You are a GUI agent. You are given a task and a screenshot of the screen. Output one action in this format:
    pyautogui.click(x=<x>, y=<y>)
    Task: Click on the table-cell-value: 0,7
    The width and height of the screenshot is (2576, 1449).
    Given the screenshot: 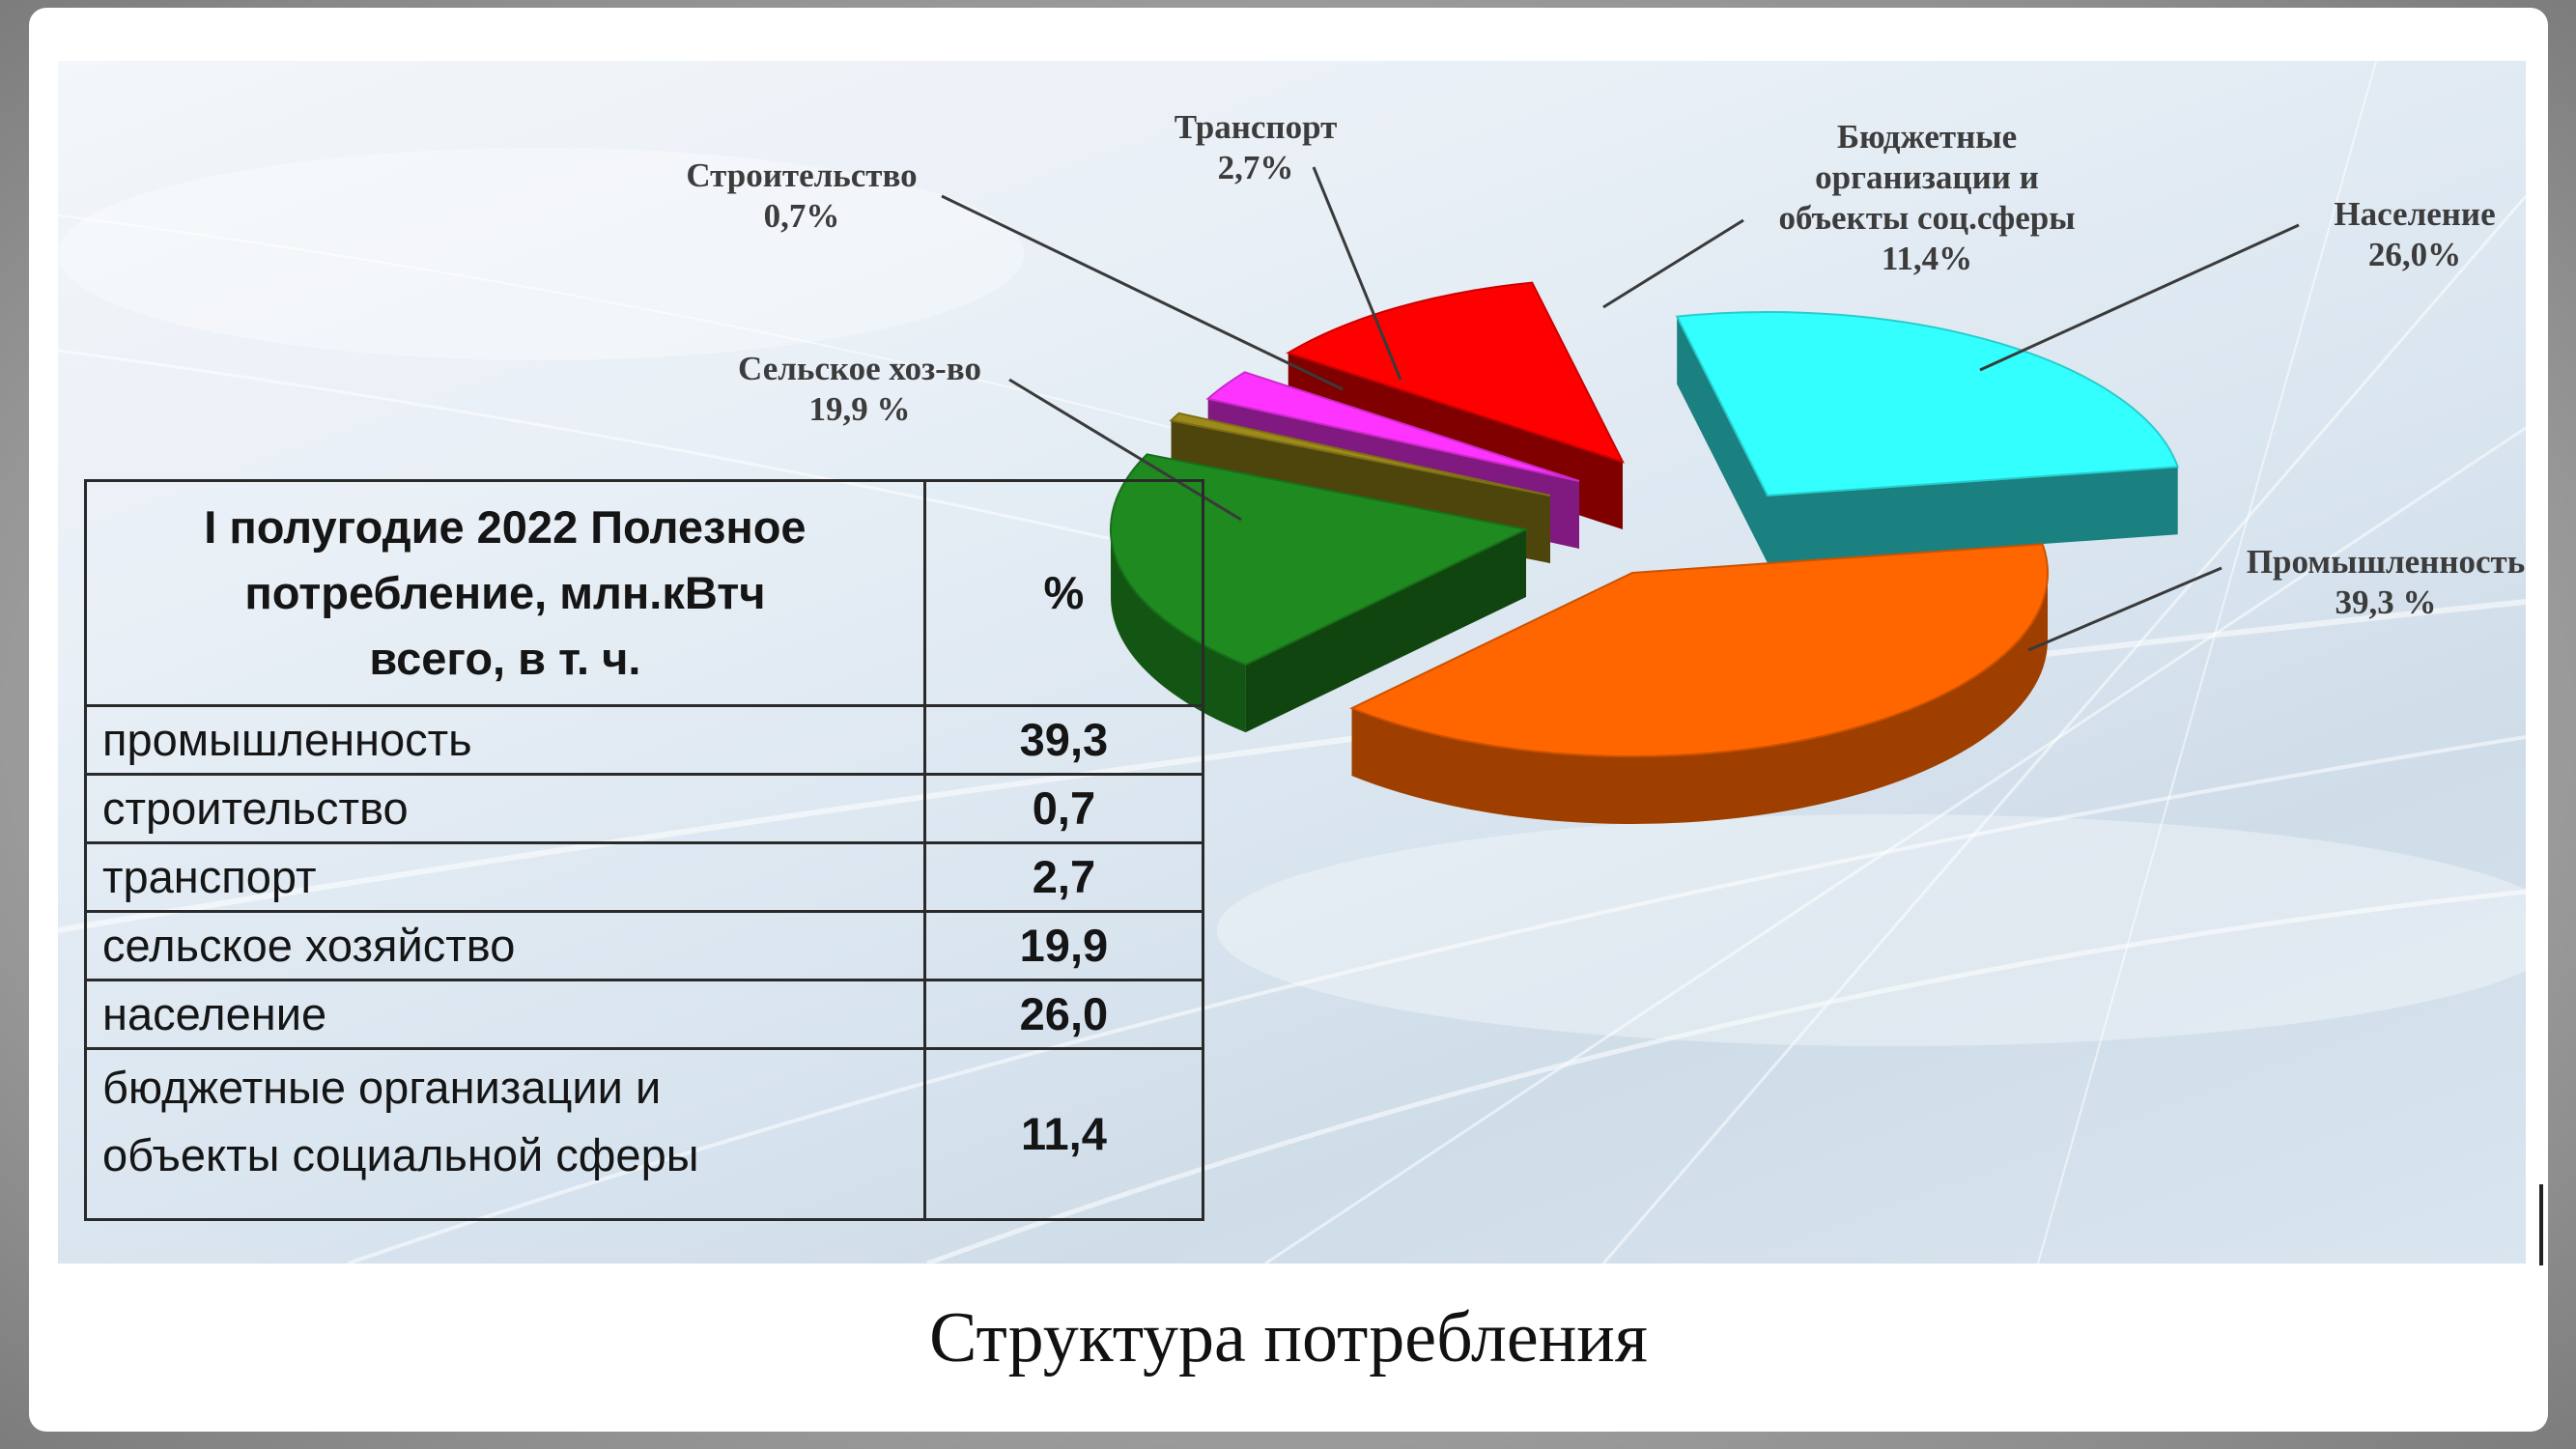 What is the action you would take?
    pyautogui.click(x=1063, y=808)
    